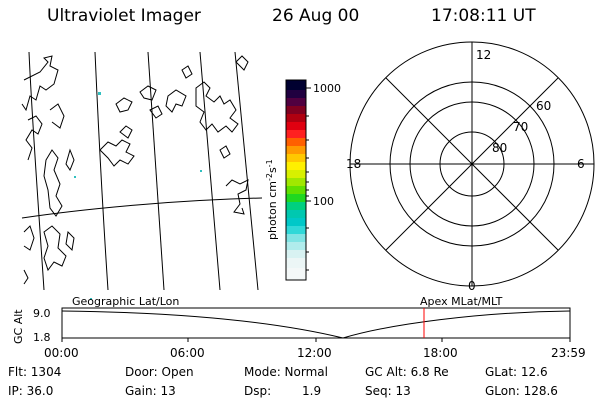  I want to click on dsp-value: 1.9, so click(312, 391).